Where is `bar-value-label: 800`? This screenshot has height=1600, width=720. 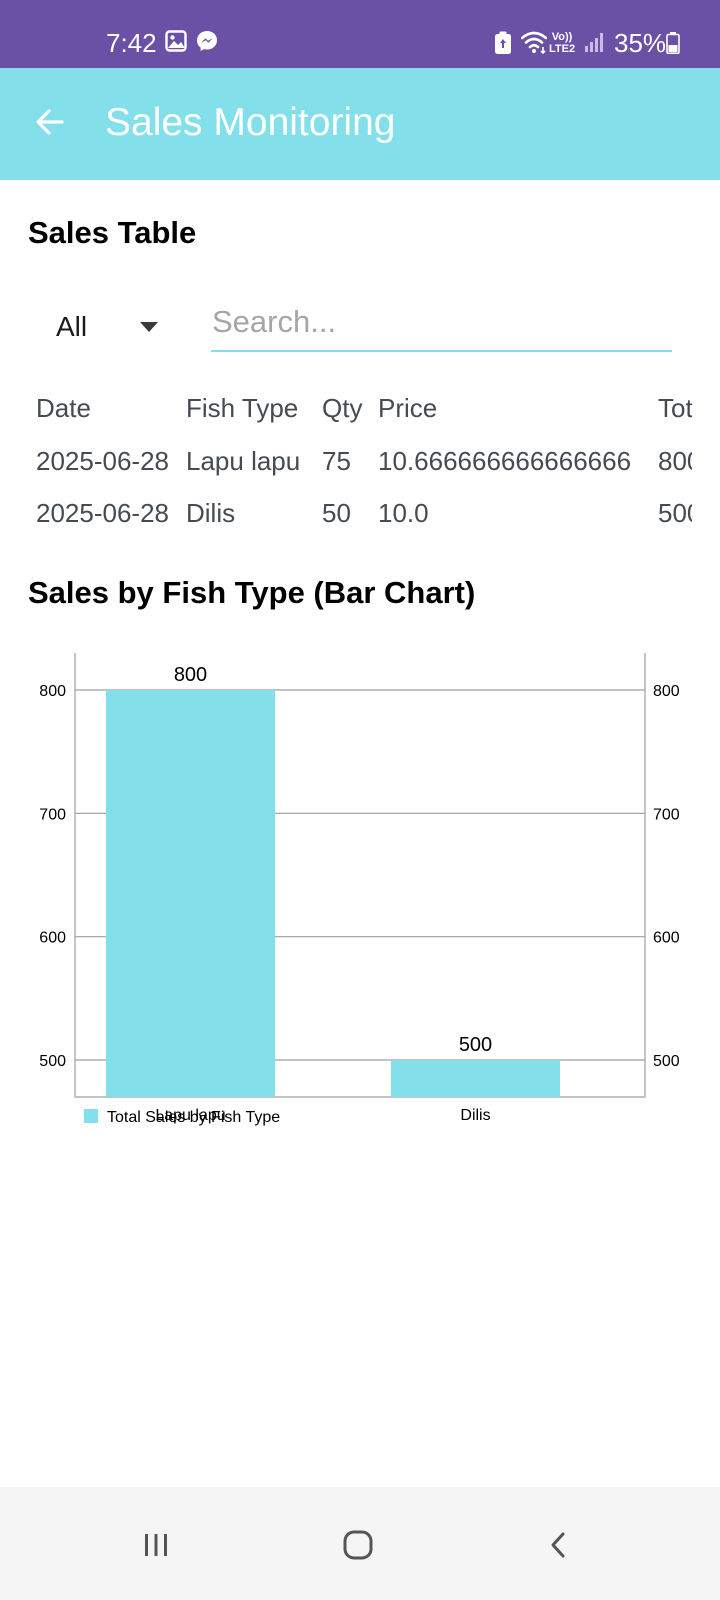 bar-value-label: 800 is located at coordinates (190, 675).